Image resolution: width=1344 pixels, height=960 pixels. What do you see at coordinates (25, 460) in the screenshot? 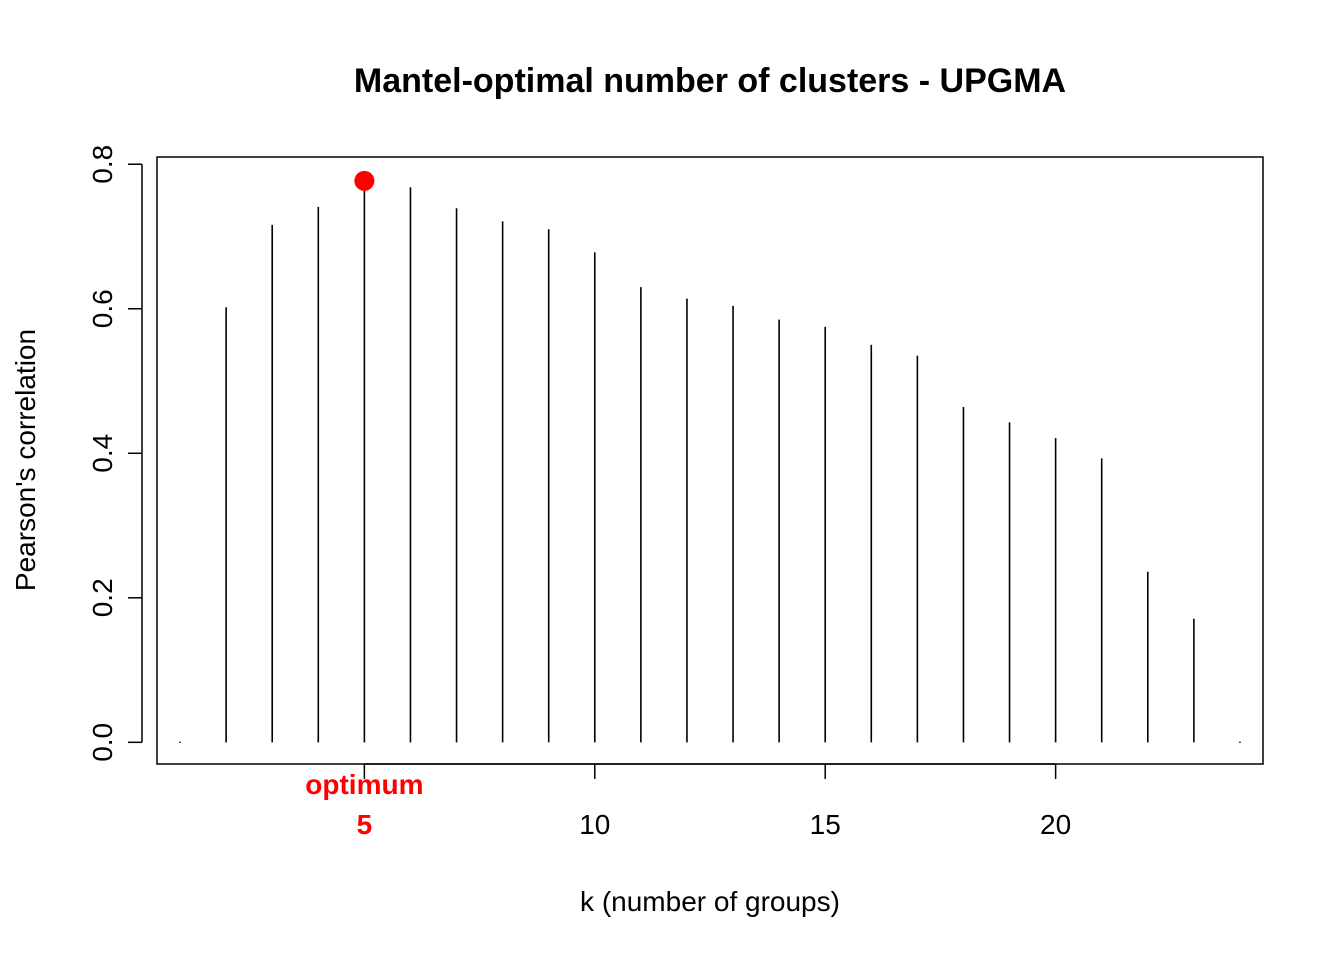
I see `y-axis-label: Pearson's correlation` at bounding box center [25, 460].